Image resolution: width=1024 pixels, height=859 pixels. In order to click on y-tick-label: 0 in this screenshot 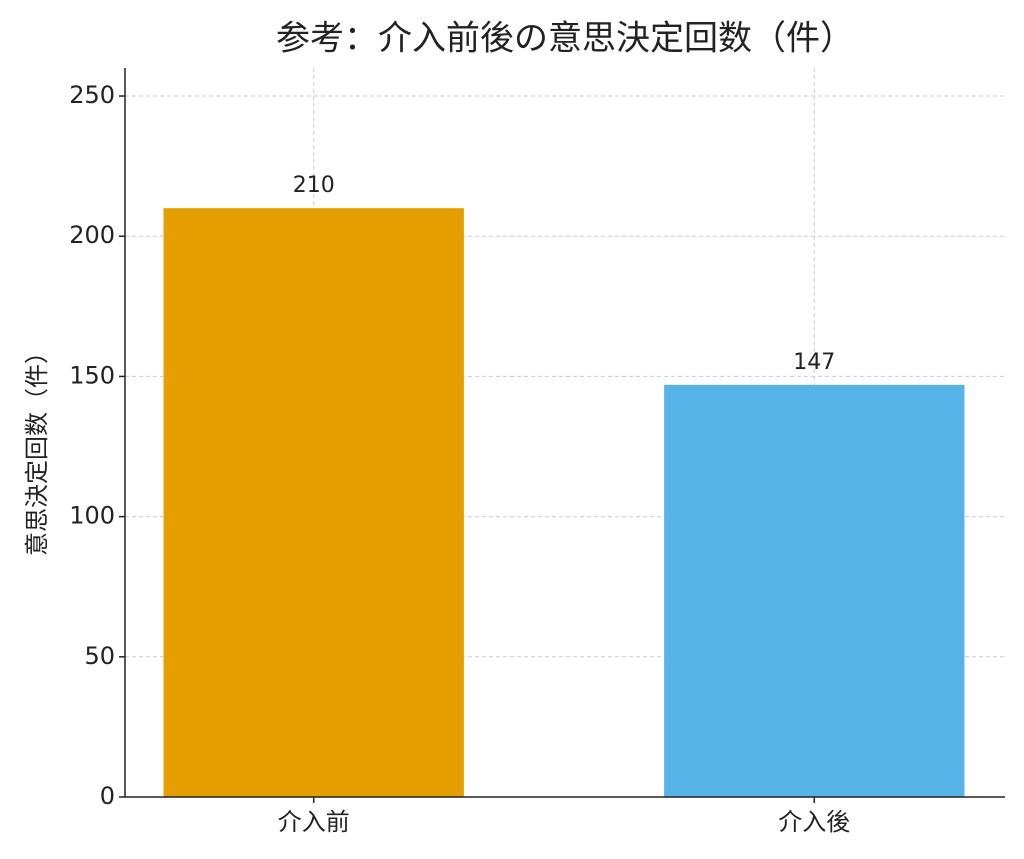, I will do `click(107, 796)`.